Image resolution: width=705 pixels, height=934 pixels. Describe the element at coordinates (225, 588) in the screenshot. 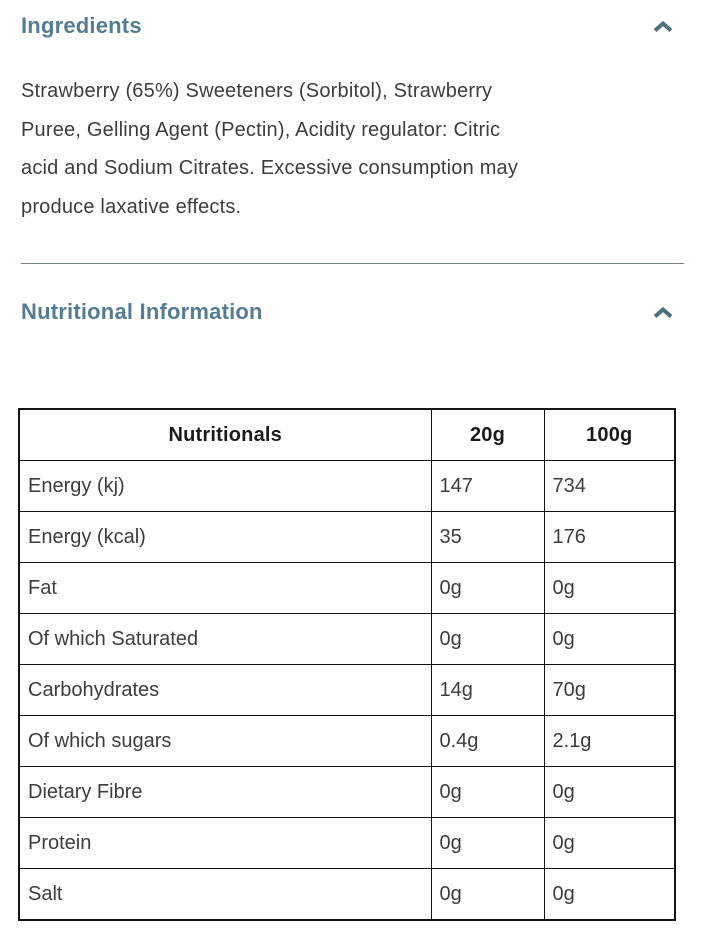

I see `nutrient-label: Fat` at that location.